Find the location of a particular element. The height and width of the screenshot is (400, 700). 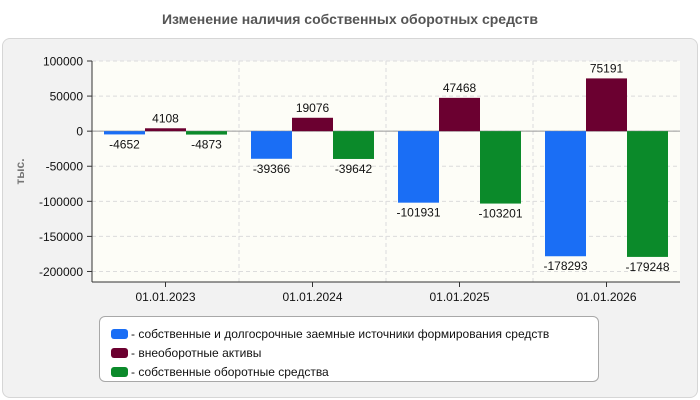

y-tick-label: 100000 is located at coordinates (63, 62).